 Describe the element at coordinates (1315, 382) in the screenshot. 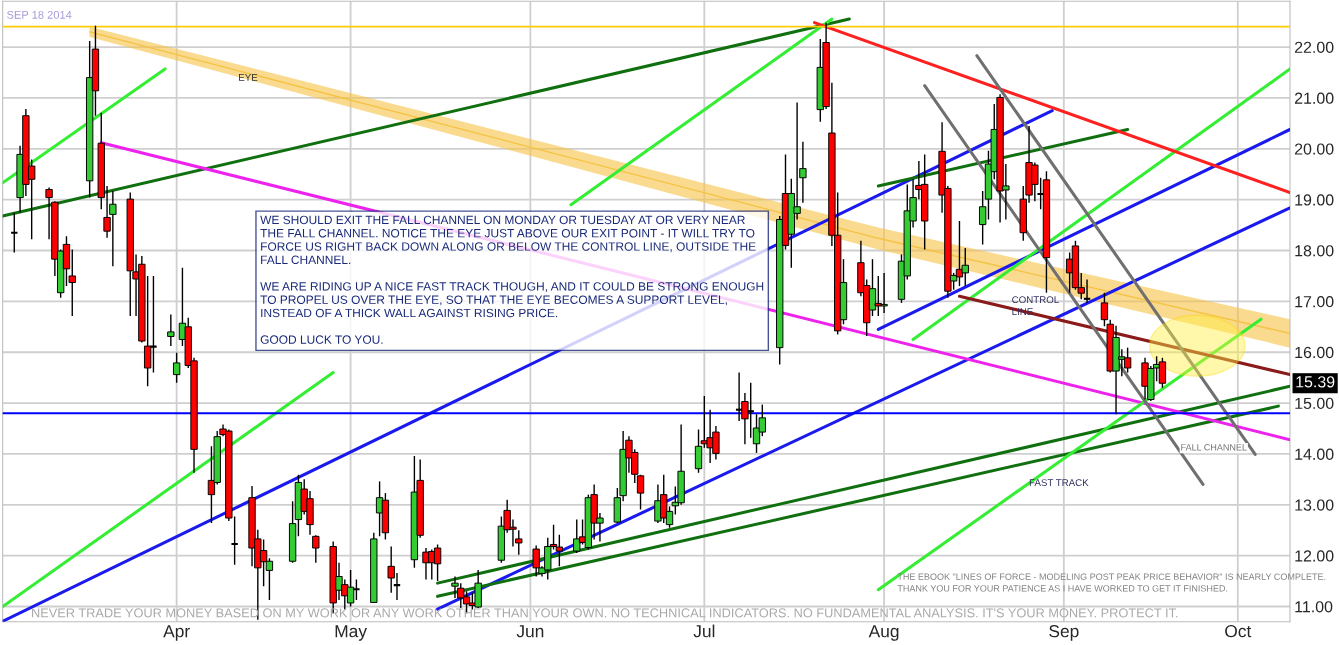

I see `text: 15.39` at that location.